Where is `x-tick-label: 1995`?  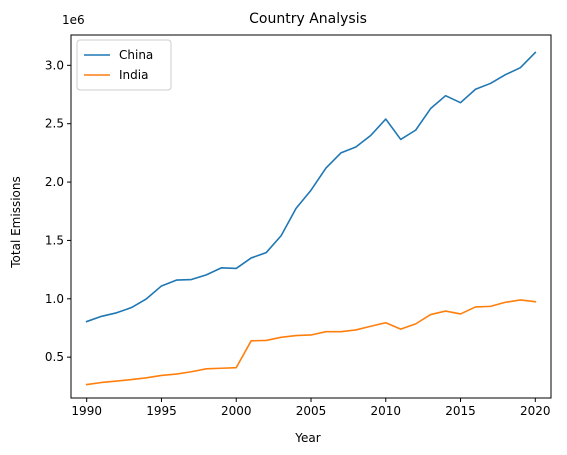
x-tick-label: 1995 is located at coordinates (161, 411).